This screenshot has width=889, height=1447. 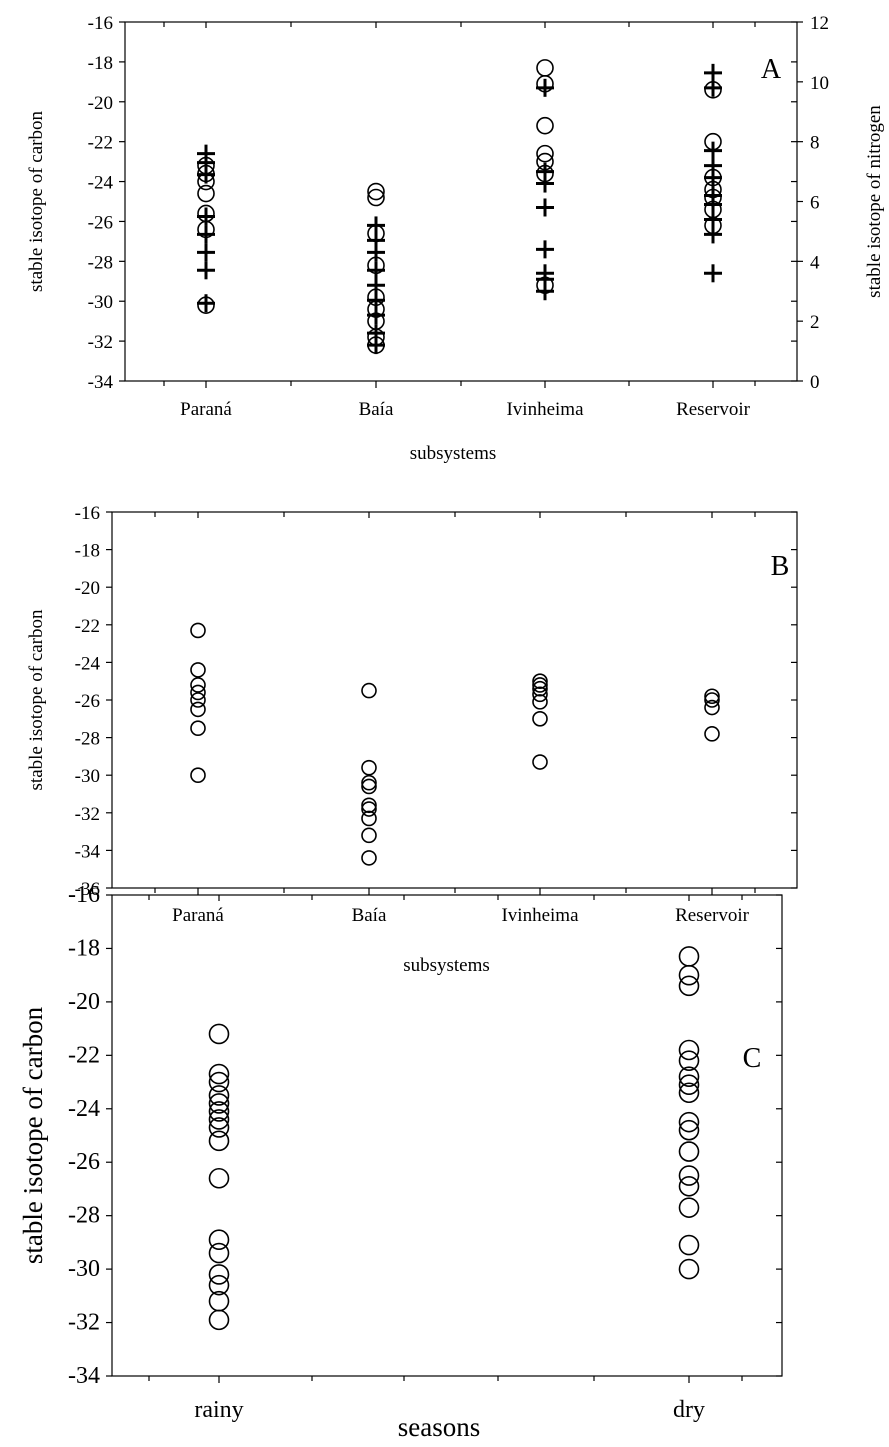 I want to click on x-tick-label: Ivinheima, so click(x=545, y=409).